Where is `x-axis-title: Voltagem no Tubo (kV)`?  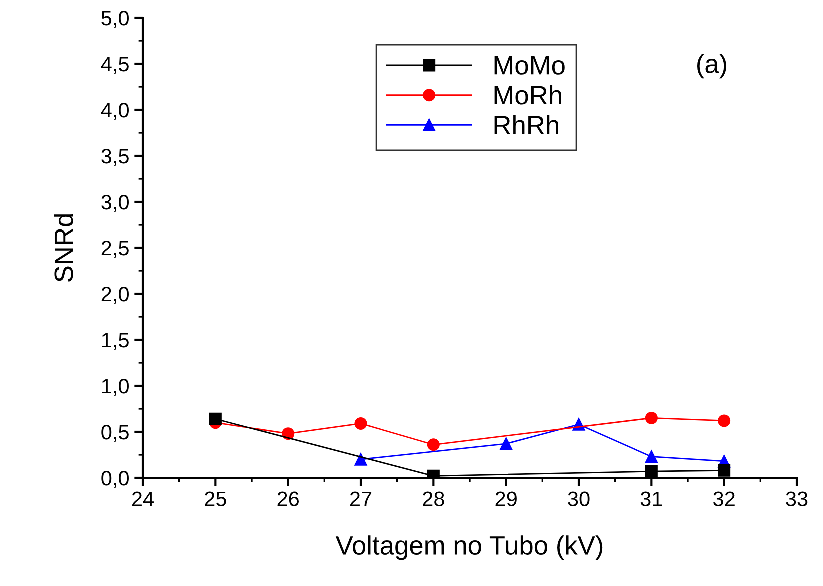 x-axis-title: Voltagem no Tubo (kV) is located at coordinates (469, 548).